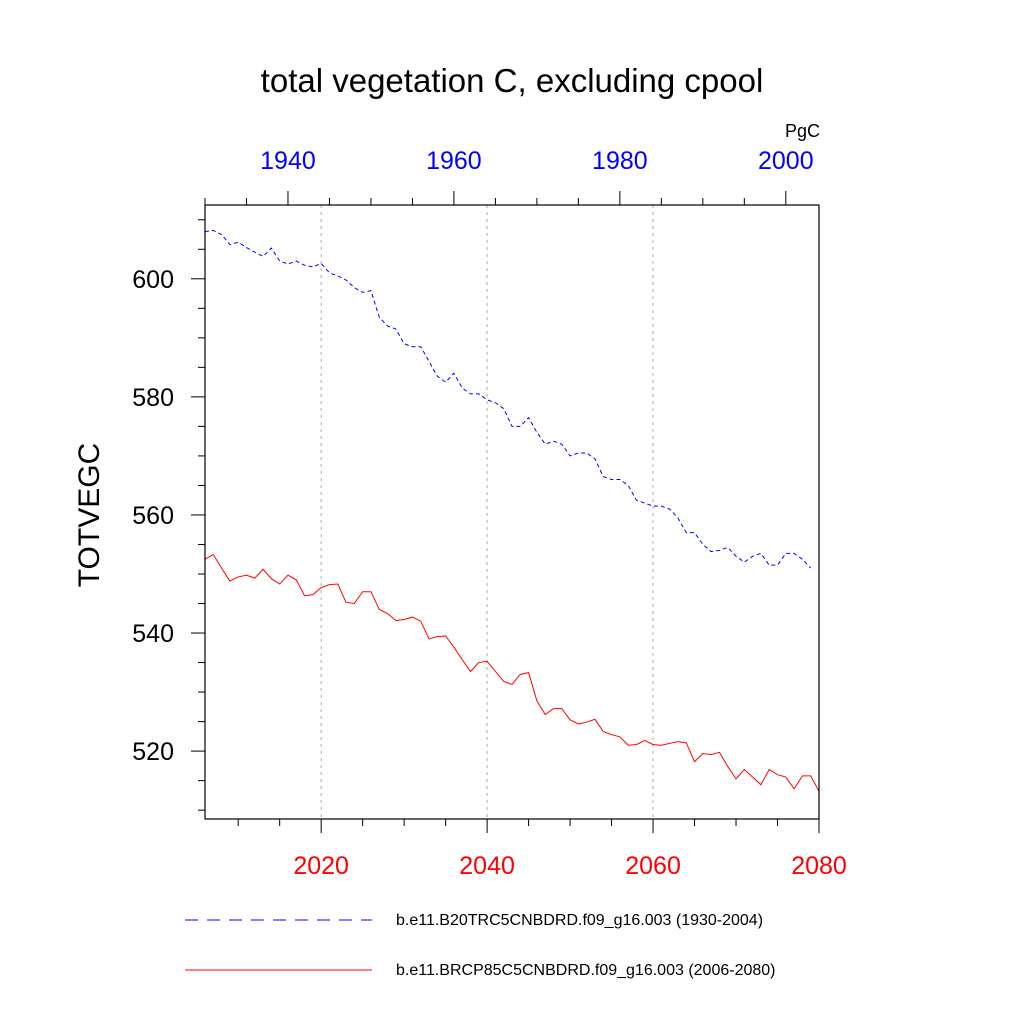 The height and width of the screenshot is (1024, 1024). Describe the element at coordinates (153, 634) in the screenshot. I see `y-tick-label: 540` at that location.